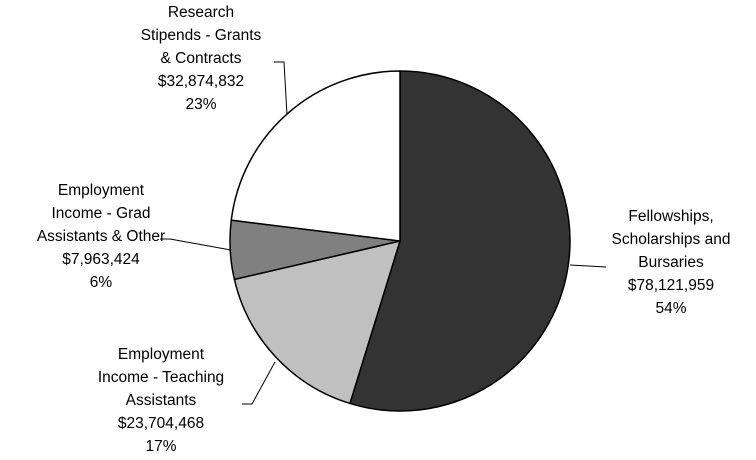  I want to click on slice-label-1-line-3: Bursaries, so click(671, 262).